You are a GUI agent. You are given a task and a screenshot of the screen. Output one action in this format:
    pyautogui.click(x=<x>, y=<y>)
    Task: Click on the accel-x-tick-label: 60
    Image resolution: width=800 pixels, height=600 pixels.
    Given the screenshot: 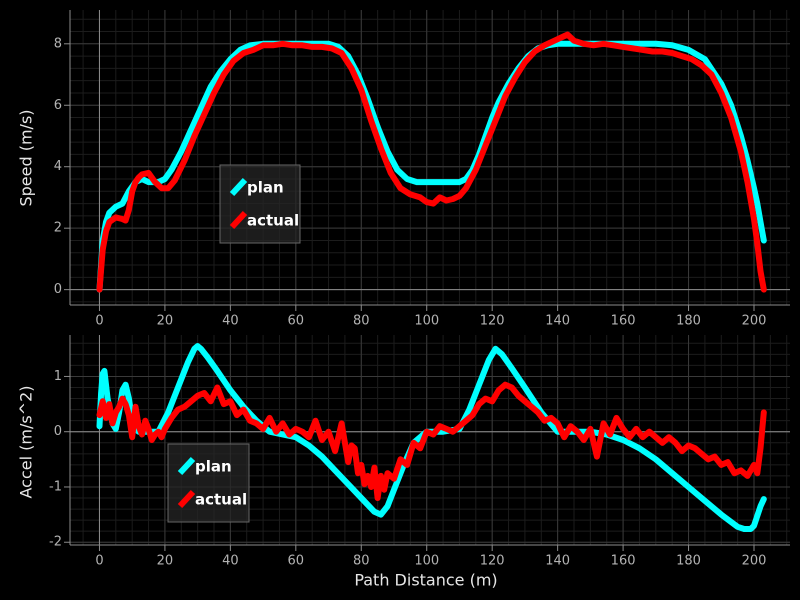 What is the action you would take?
    pyautogui.click(x=296, y=561)
    